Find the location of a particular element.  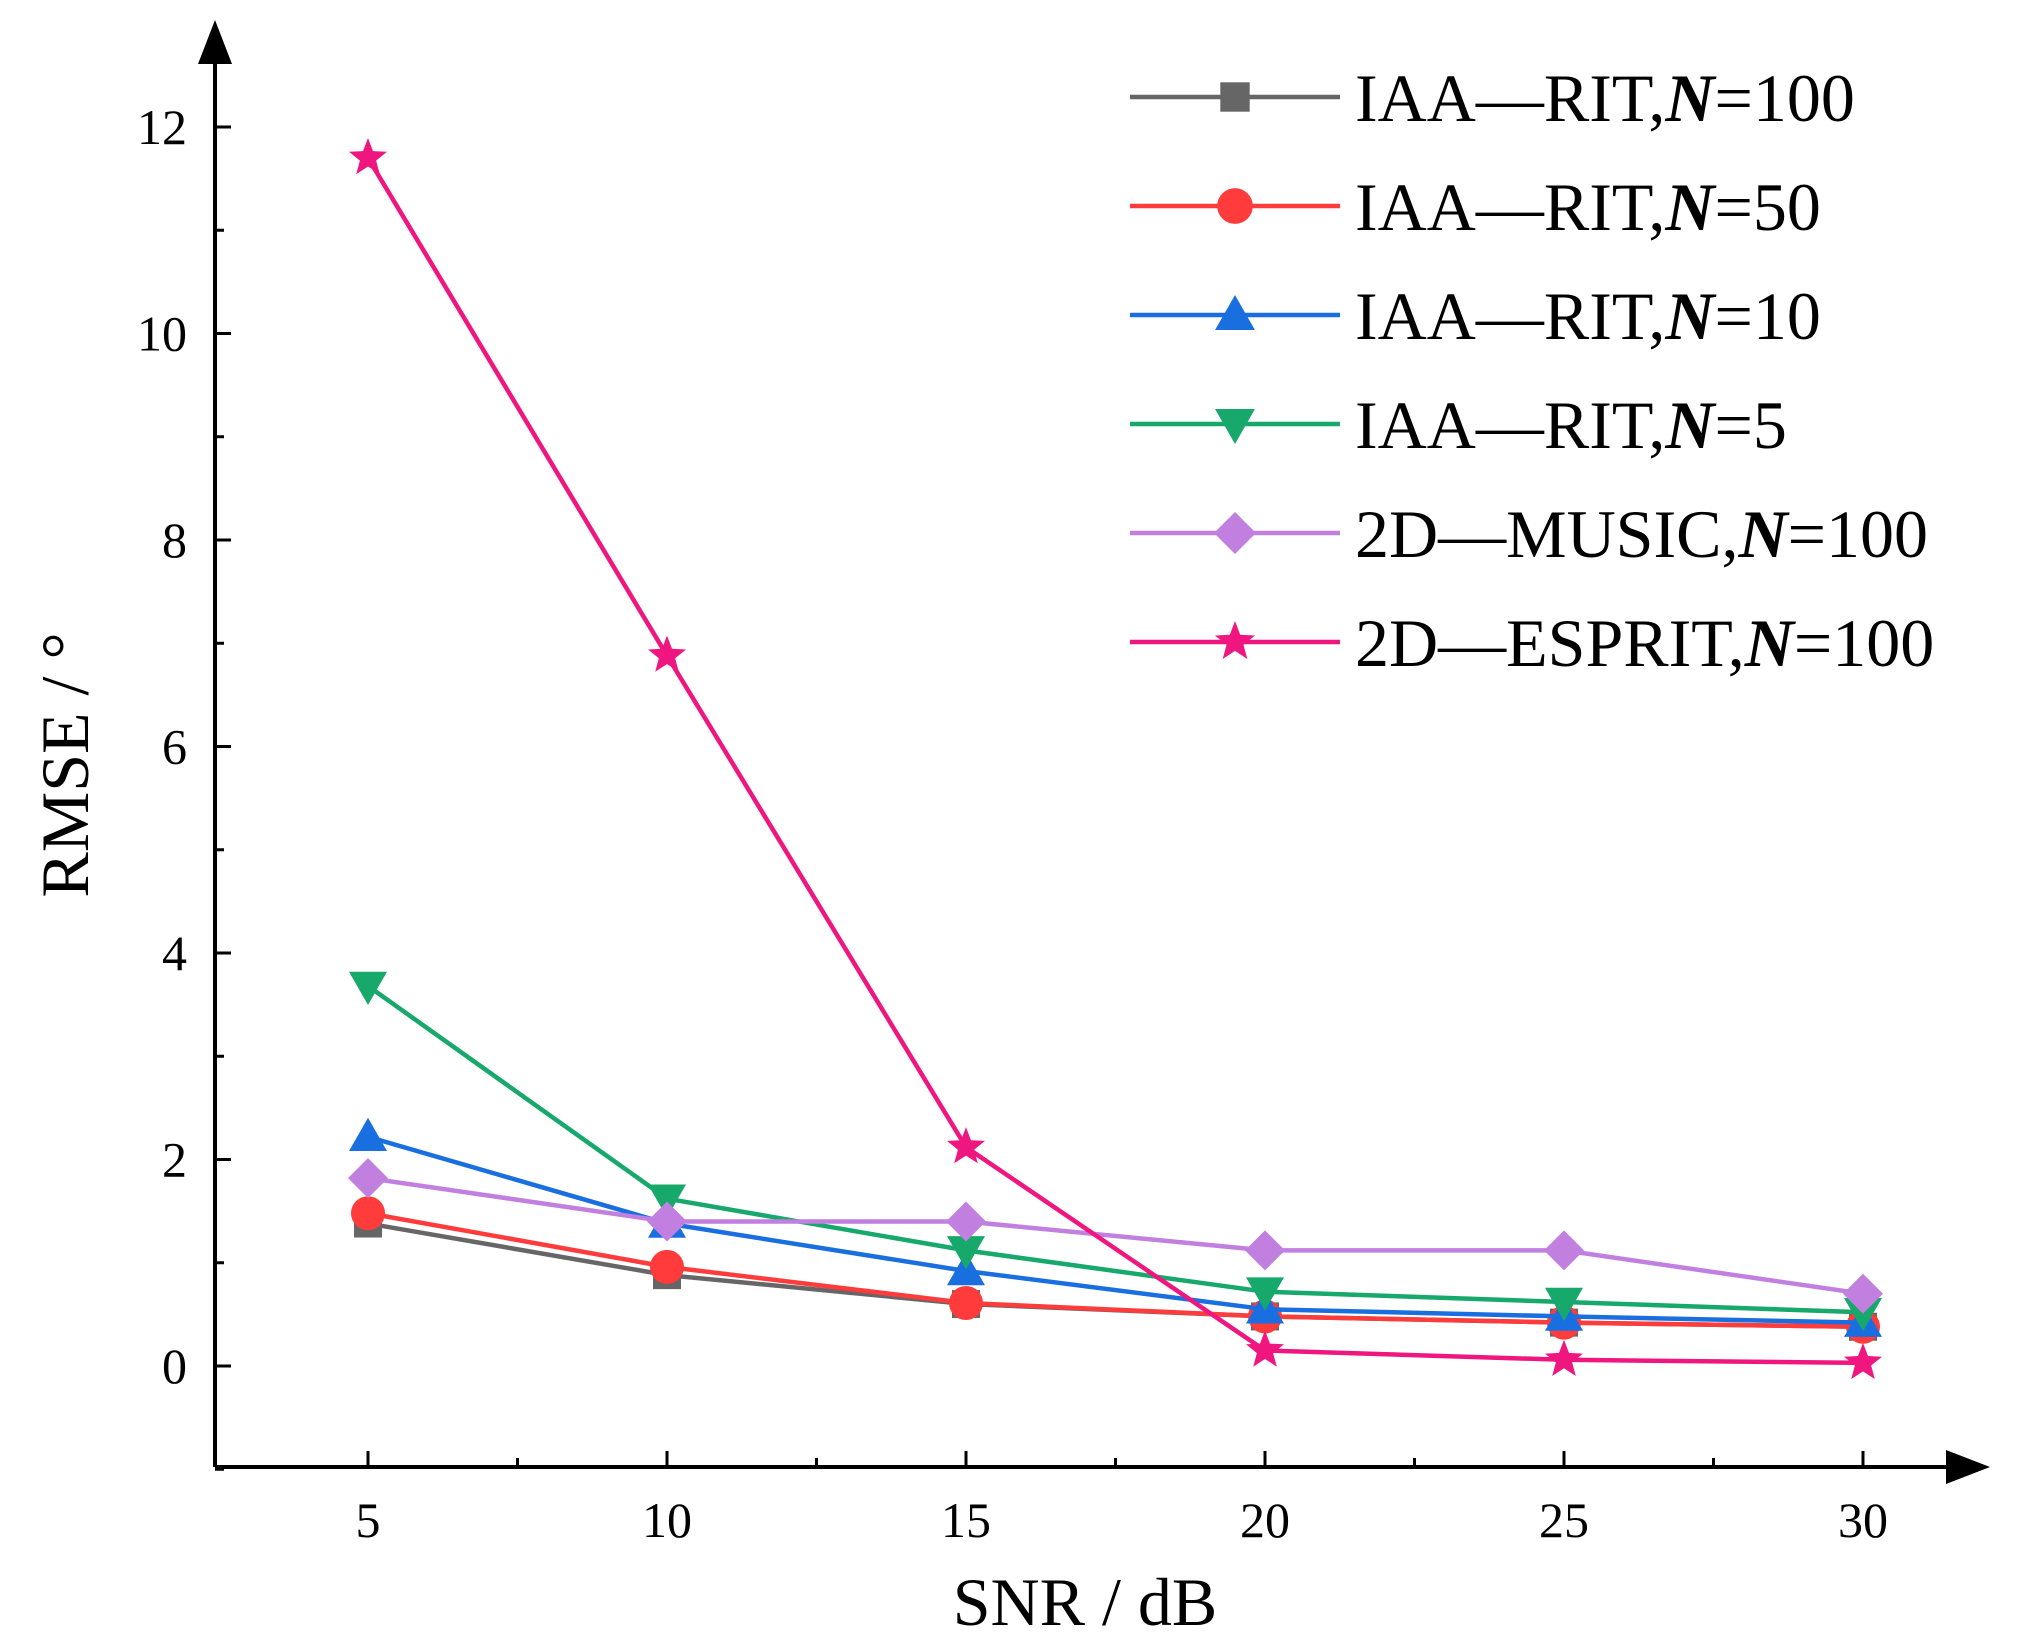

y-tick-label: 2 is located at coordinates (174, 1160).